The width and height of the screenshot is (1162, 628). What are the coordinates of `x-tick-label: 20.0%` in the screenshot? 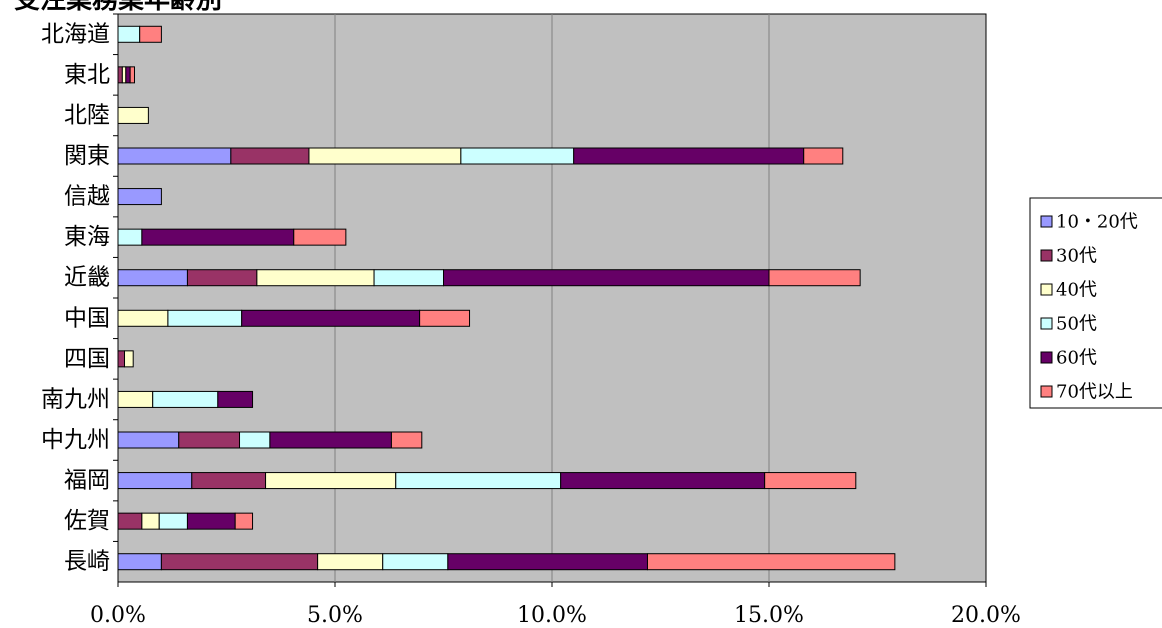 It's located at (986, 615).